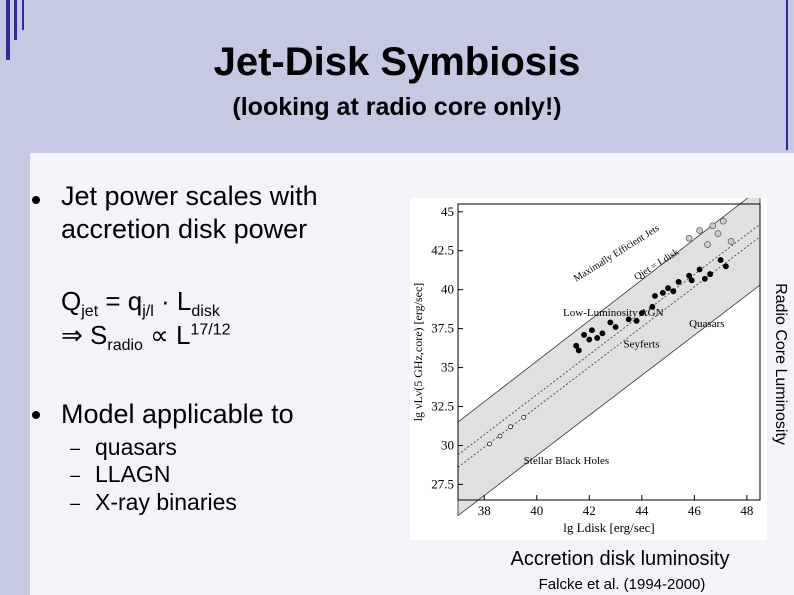 This screenshot has width=794, height=595. Describe the element at coordinates (133, 474) in the screenshot. I see `subitem-llagn: LLAGN` at that location.